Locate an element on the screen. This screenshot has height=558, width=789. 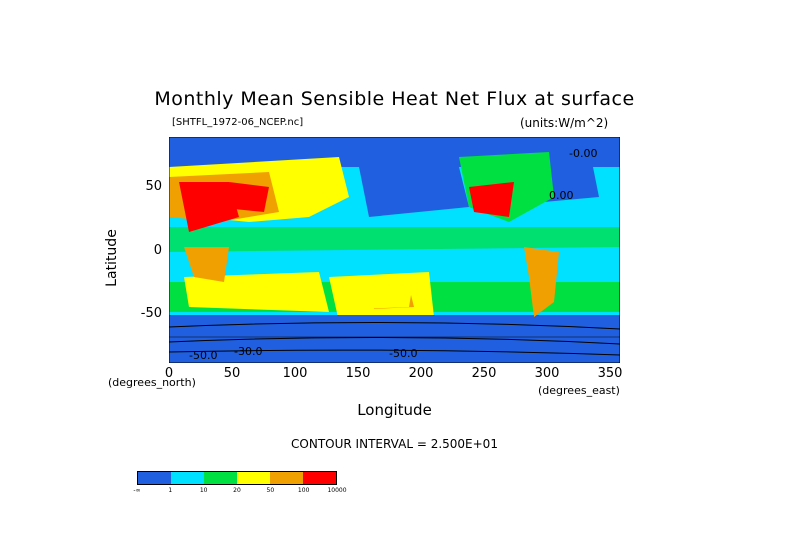
contour-label: -30.0 is located at coordinates (248, 351).